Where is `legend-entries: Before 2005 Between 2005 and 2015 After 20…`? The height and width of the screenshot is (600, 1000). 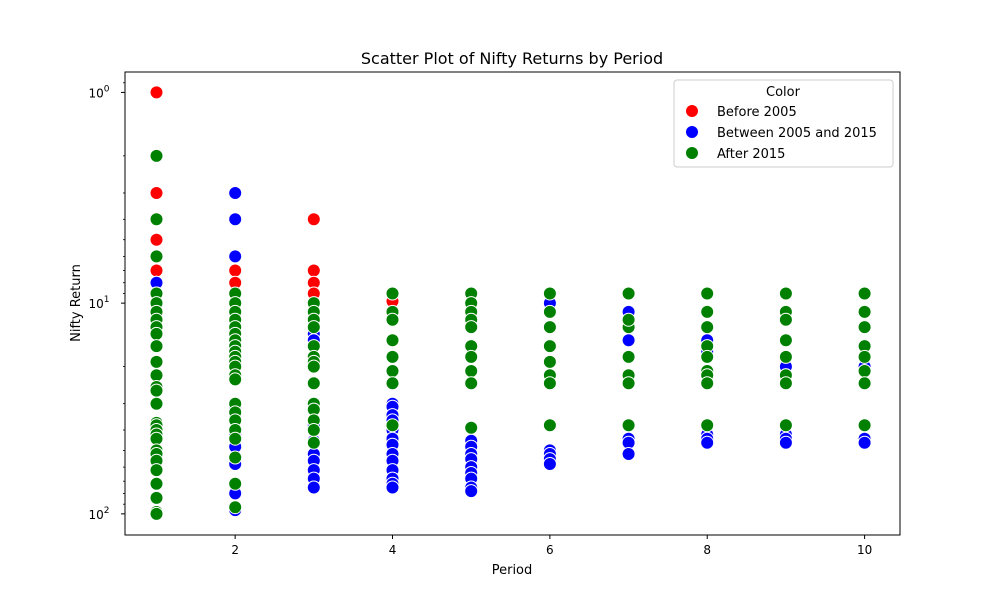
legend-entries: Before 2005 Between 2005 and 2015 After 20… is located at coordinates (781, 133).